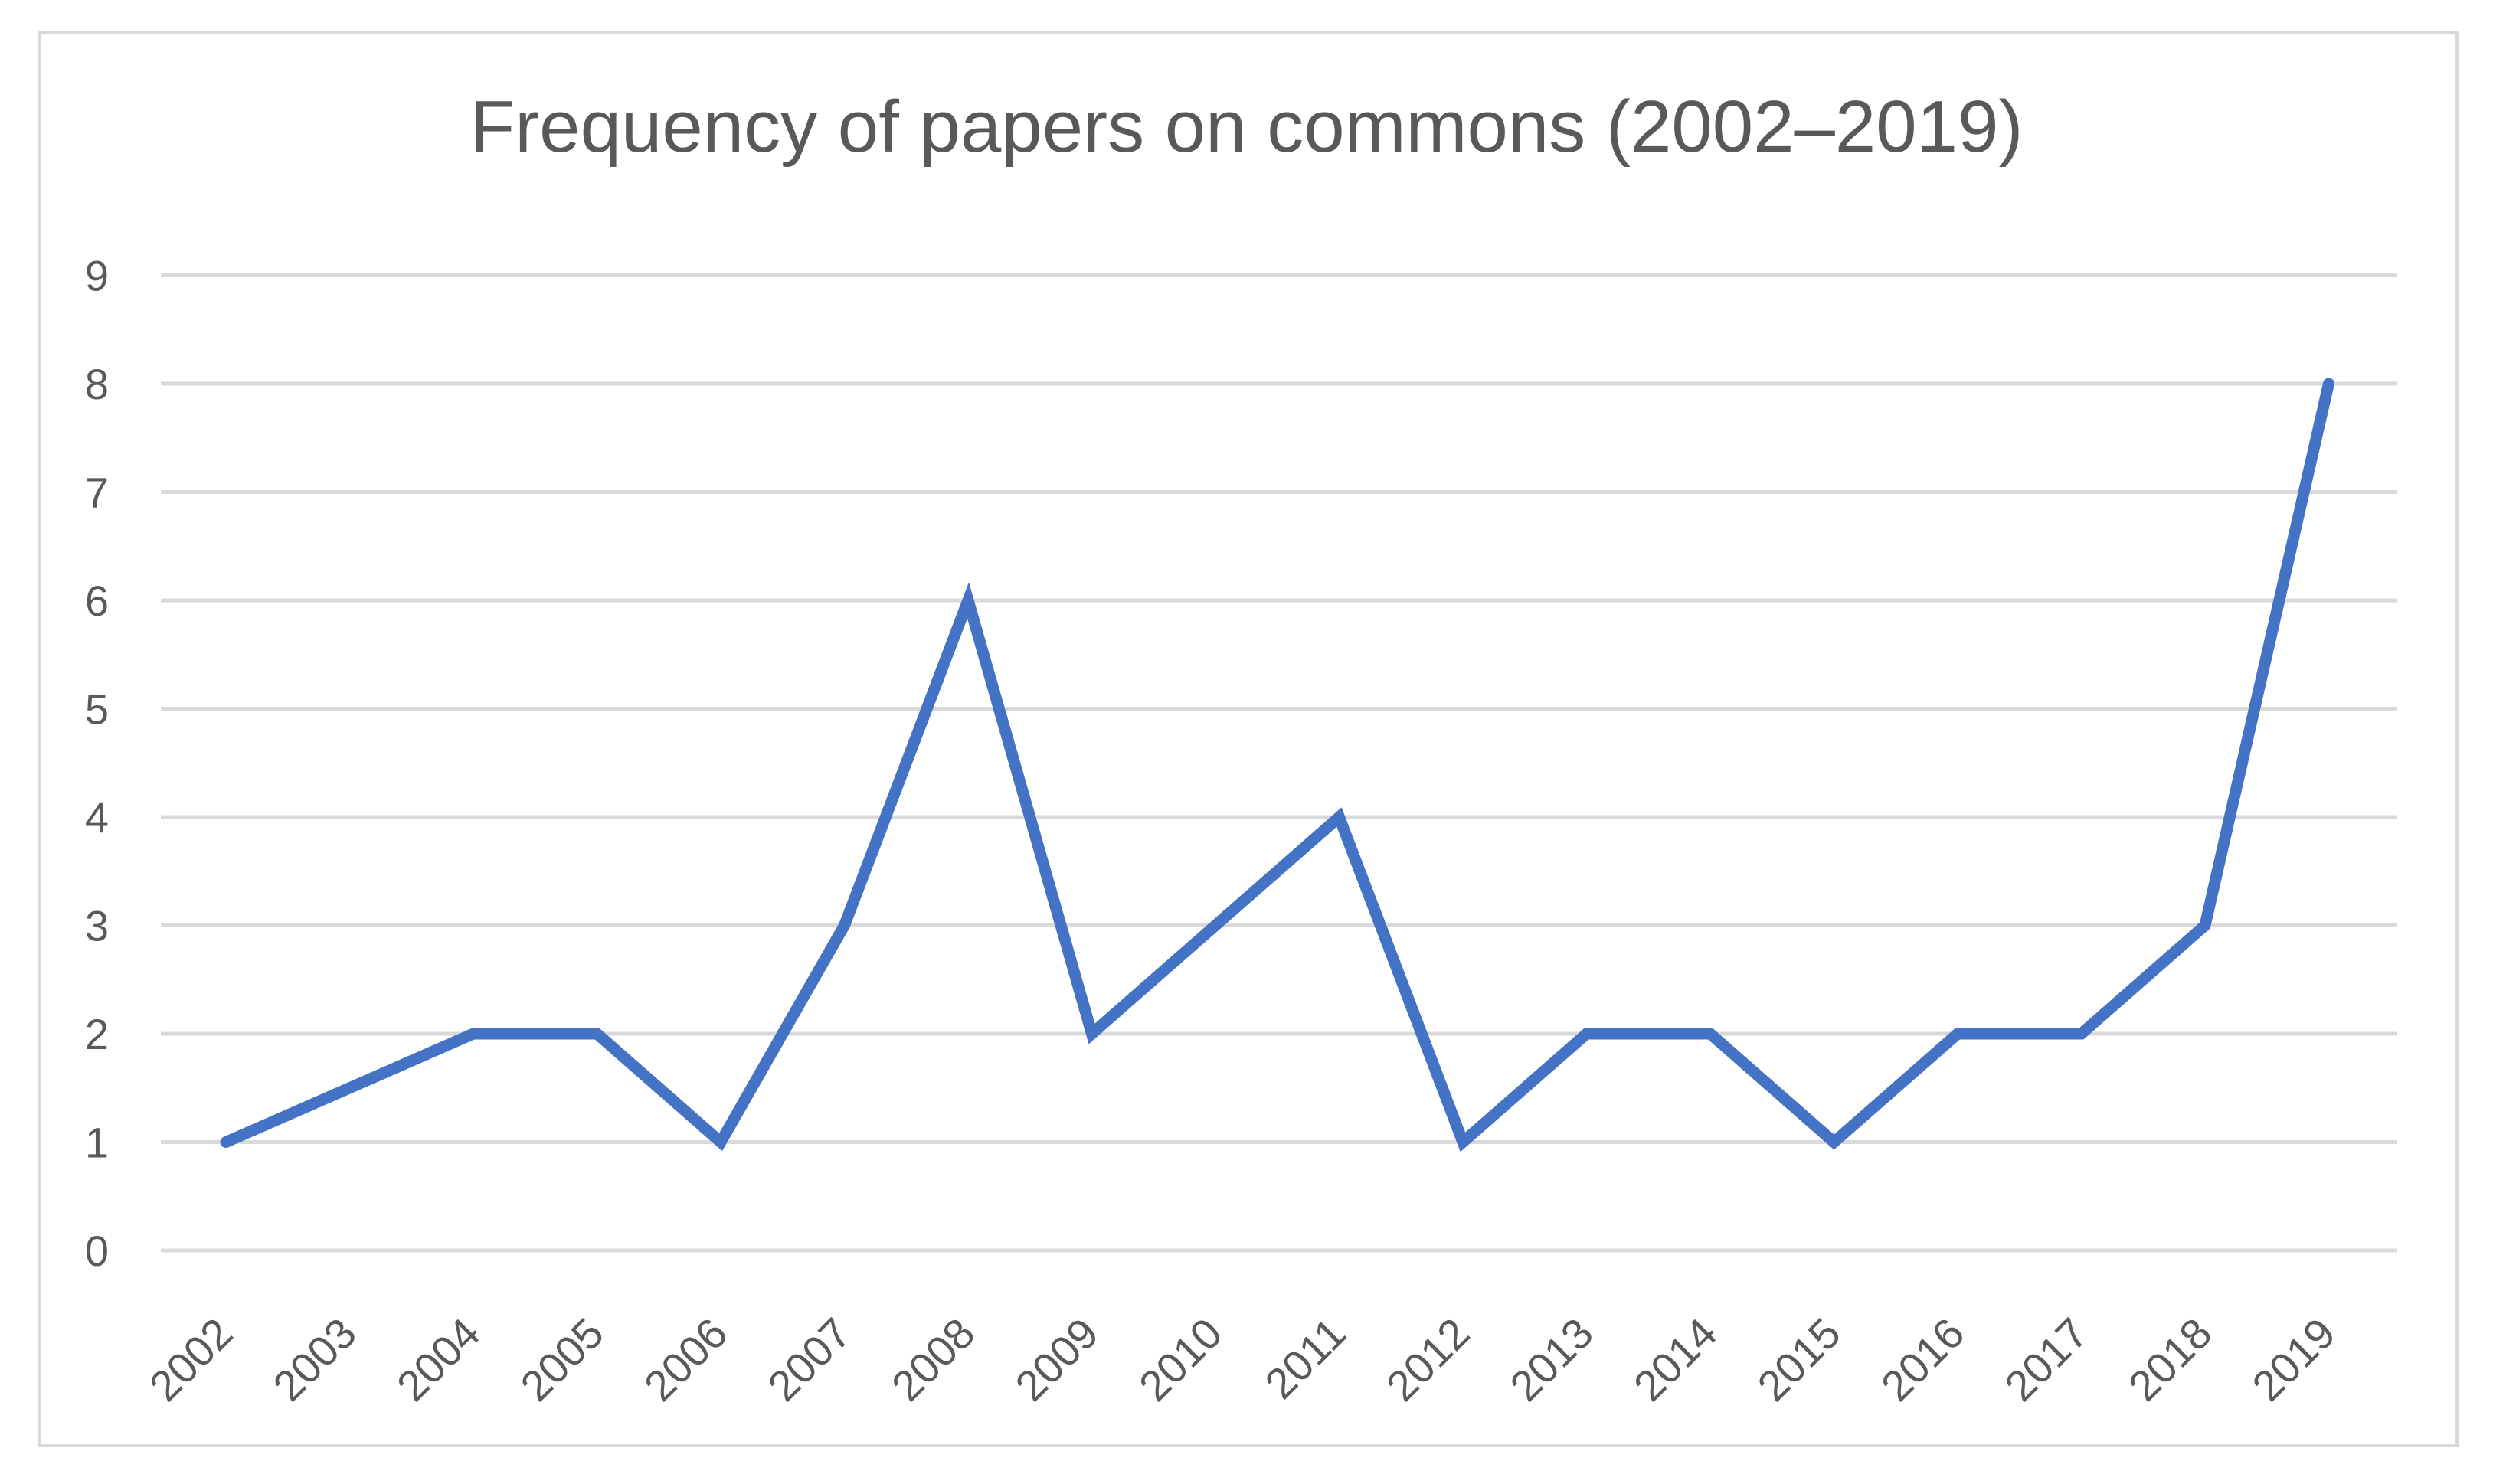  What do you see at coordinates (349, 1088) in the screenshot?
I see `data-point-2003` at bounding box center [349, 1088].